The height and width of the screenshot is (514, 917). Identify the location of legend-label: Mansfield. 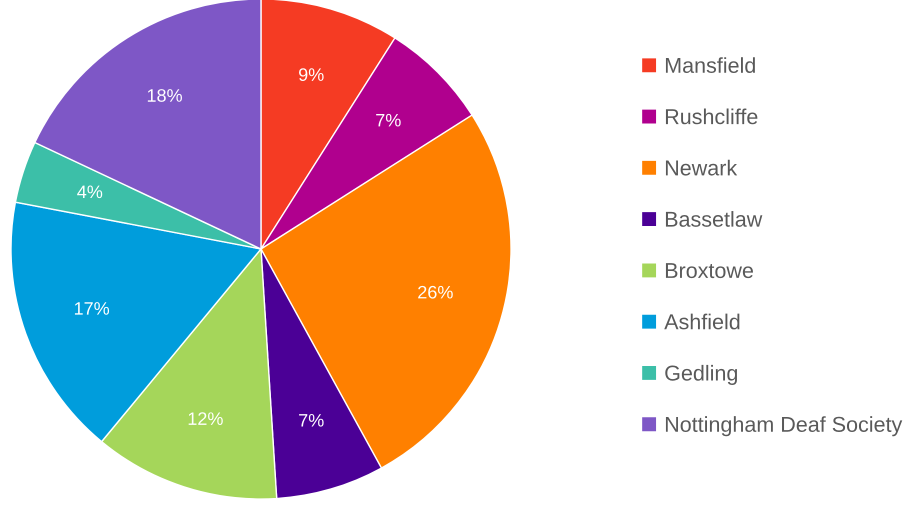
(710, 65).